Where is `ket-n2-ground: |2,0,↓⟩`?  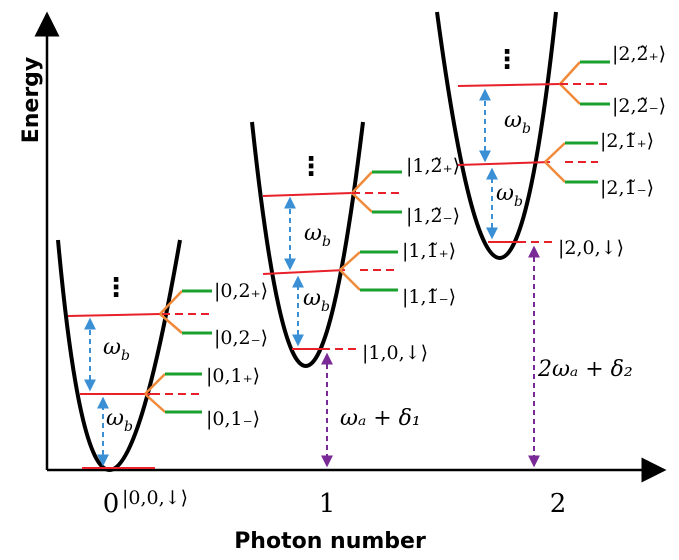 ket-n2-ground: |2,0,↓⟩ is located at coordinates (591, 248).